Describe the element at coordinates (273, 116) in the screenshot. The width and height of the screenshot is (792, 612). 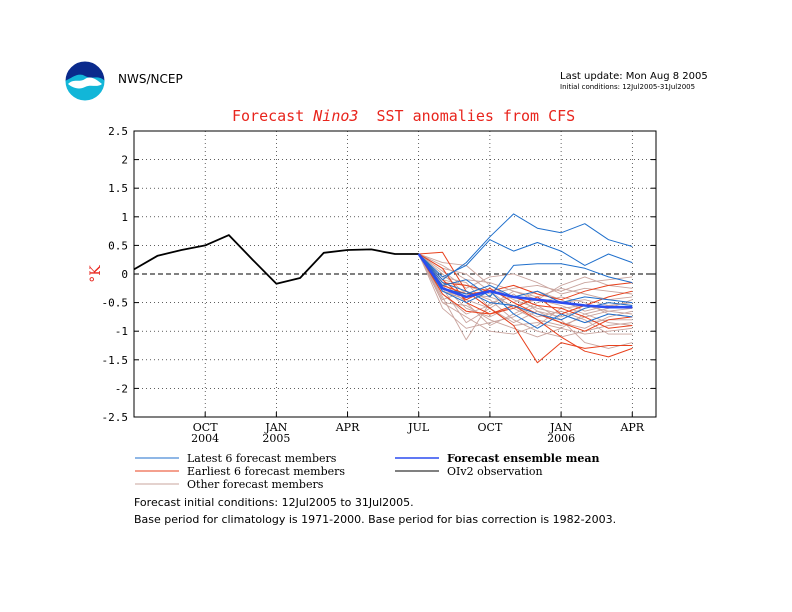
I see `title-prefix: Forecast` at that location.